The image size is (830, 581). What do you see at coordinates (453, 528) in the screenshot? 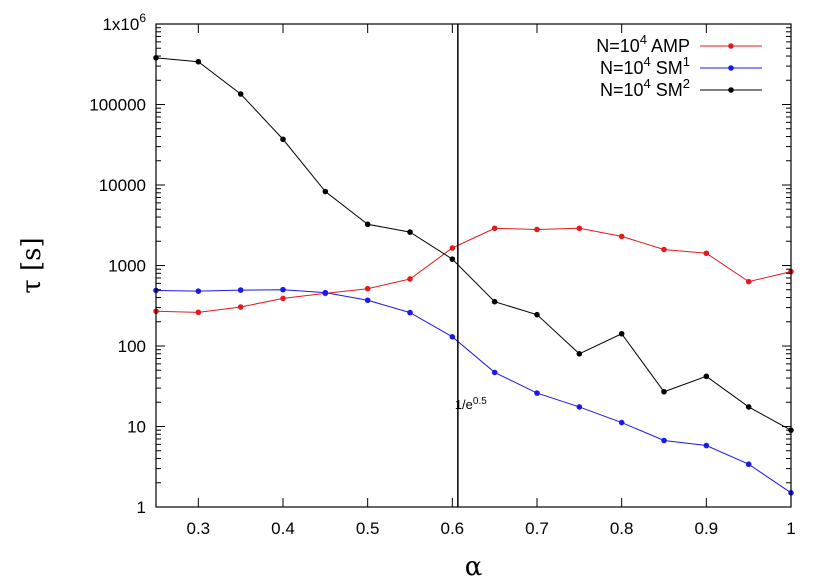
I see `x-tick-label: 0.6` at bounding box center [453, 528].